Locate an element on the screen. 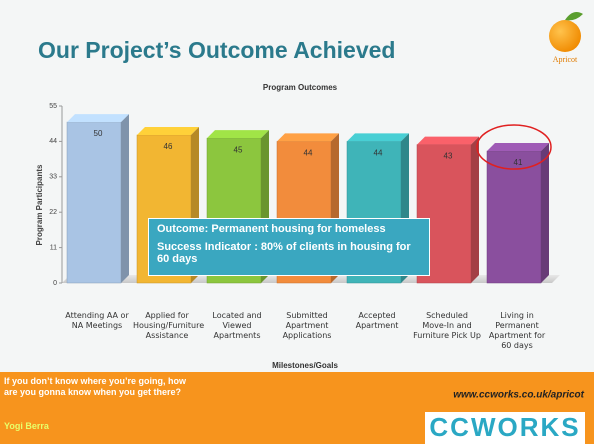 Image resolution: width=594 pixels, height=444 pixels. data-label: 46 is located at coordinates (168, 146).